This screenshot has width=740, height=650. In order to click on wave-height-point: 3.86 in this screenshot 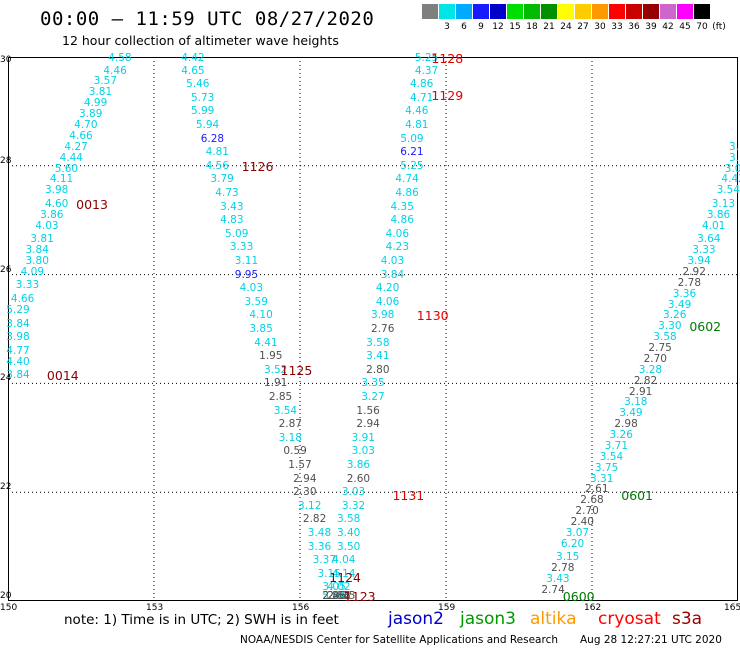, I will do `click(718, 214)`.